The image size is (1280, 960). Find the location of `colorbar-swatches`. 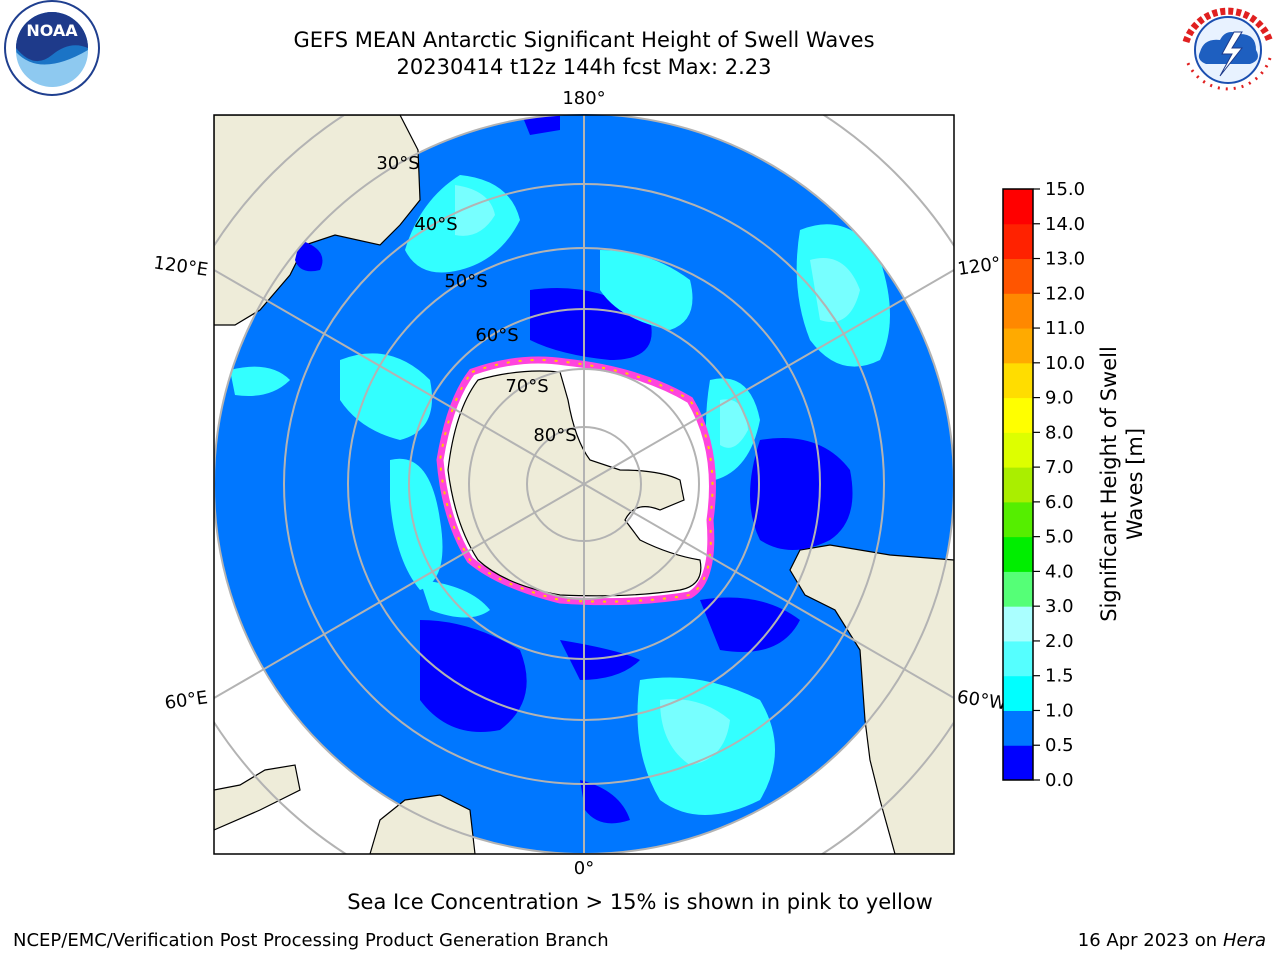

colorbar-swatches is located at coordinates (1018, 485).